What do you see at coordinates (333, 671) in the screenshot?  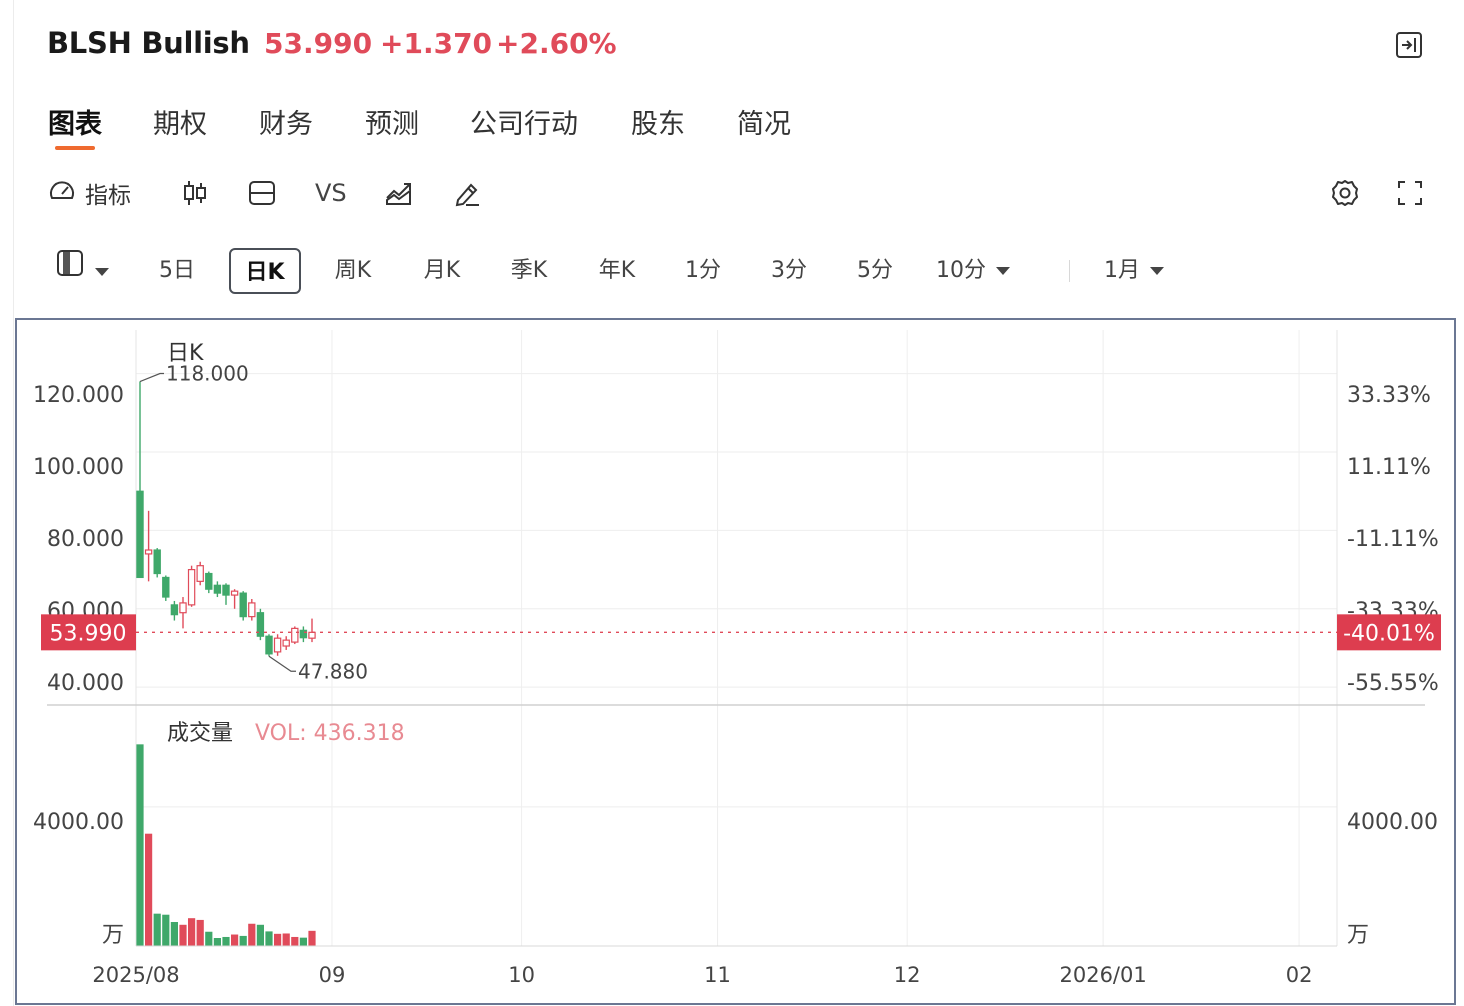 I see `low-price-label: 47.880` at bounding box center [333, 671].